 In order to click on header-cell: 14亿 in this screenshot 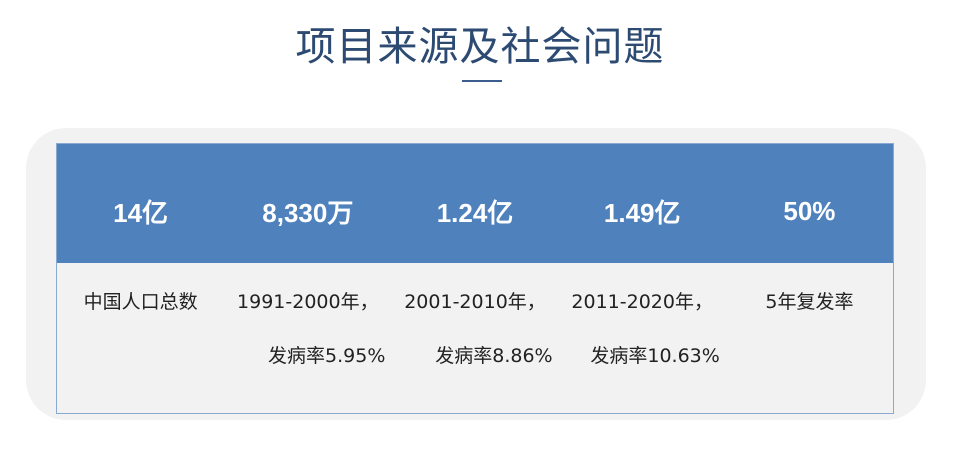, I will do `click(141, 213)`.